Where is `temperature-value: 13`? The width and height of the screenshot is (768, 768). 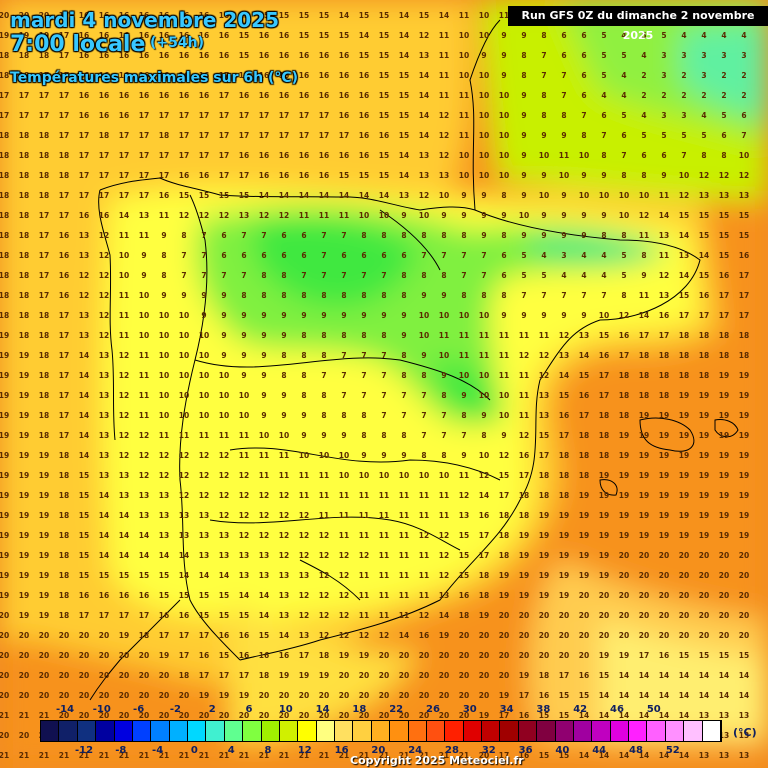 temperature-value: 13 is located at coordinates (704, 195).